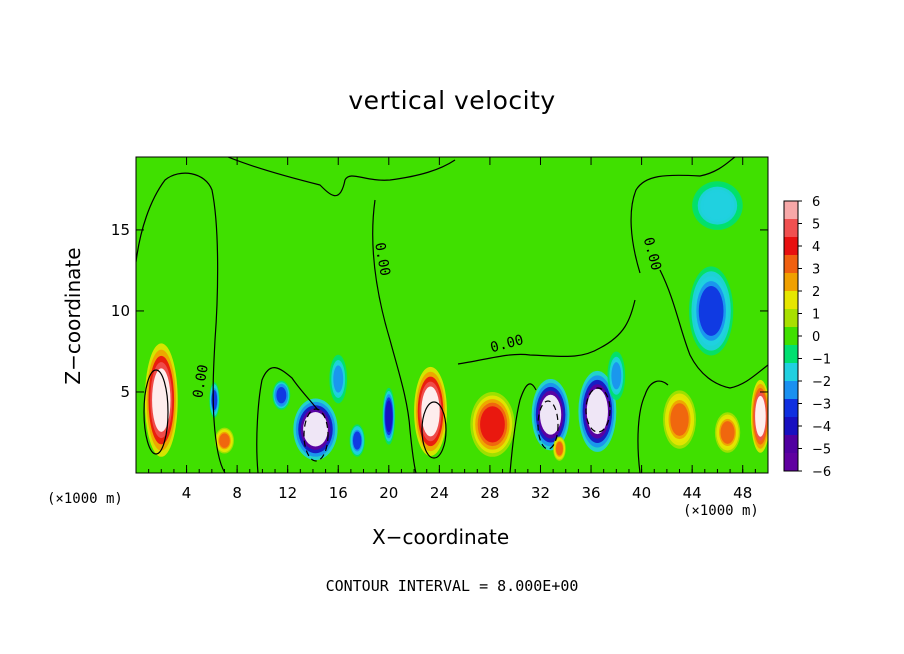 This screenshot has width=904, height=654. What do you see at coordinates (489, 493) in the screenshot?
I see `x-tick-label: 28` at bounding box center [489, 493].